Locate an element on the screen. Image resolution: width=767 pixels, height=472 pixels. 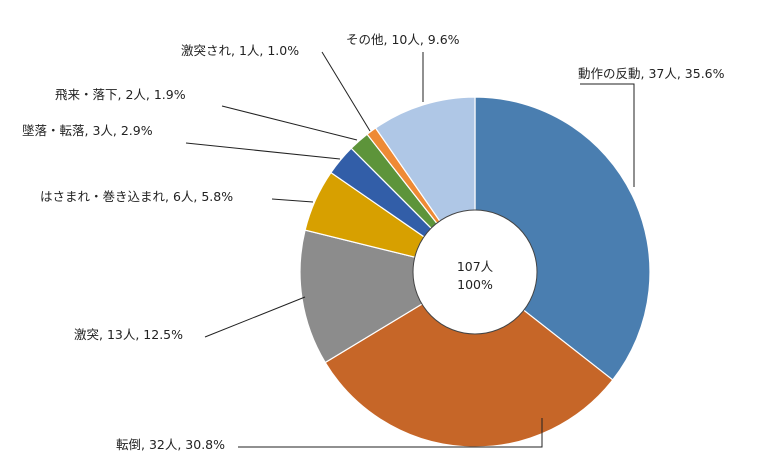
slice-label-6: 飛来・落下, 2人, 1.9% is located at coordinates (120, 94).